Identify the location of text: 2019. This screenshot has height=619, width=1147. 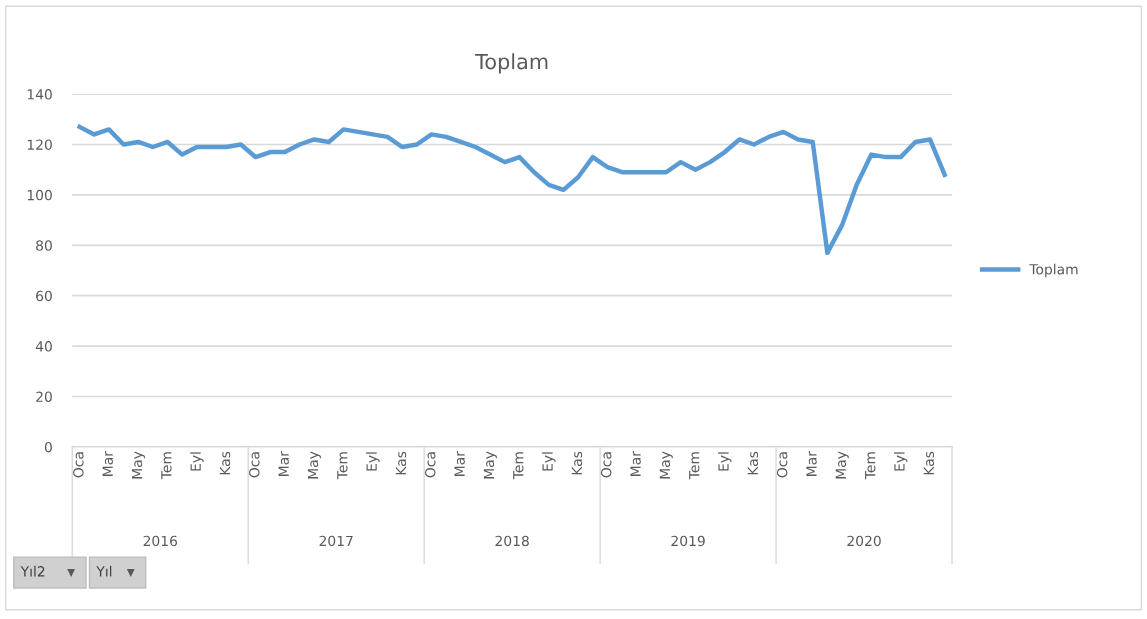
(688, 541).